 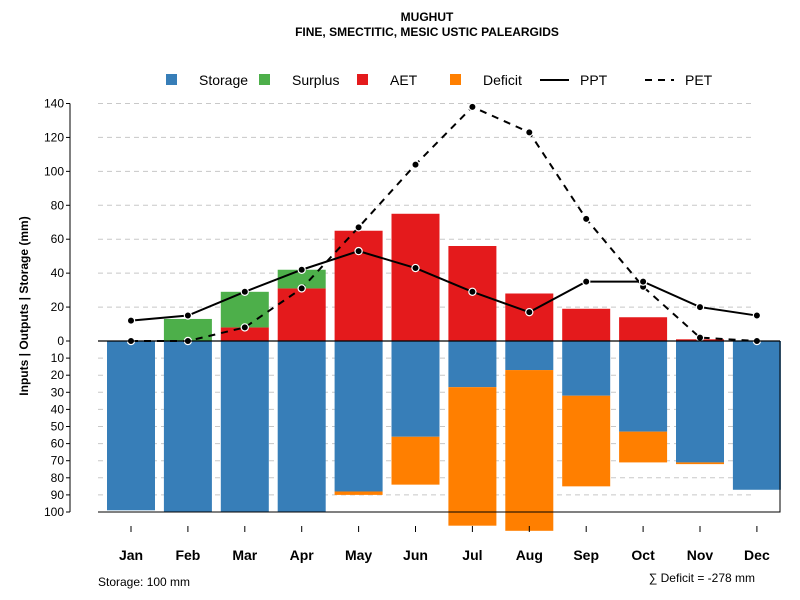 I want to click on x-tick-label: Oct, so click(x=643, y=555).